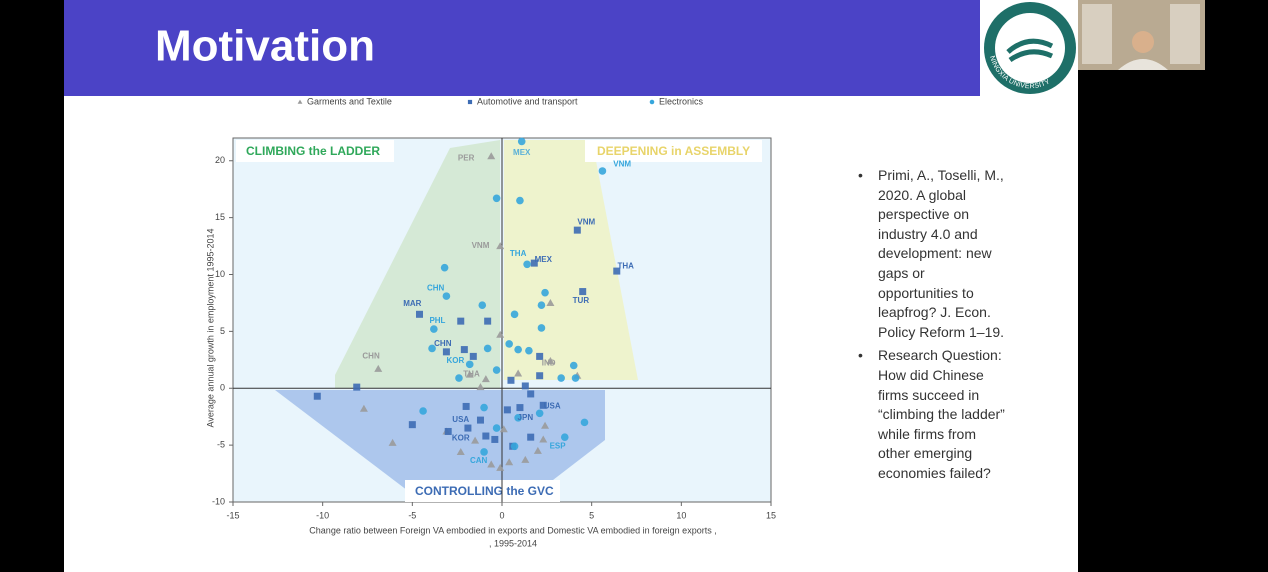  I want to click on y-tick-label: 15, so click(220, 217).